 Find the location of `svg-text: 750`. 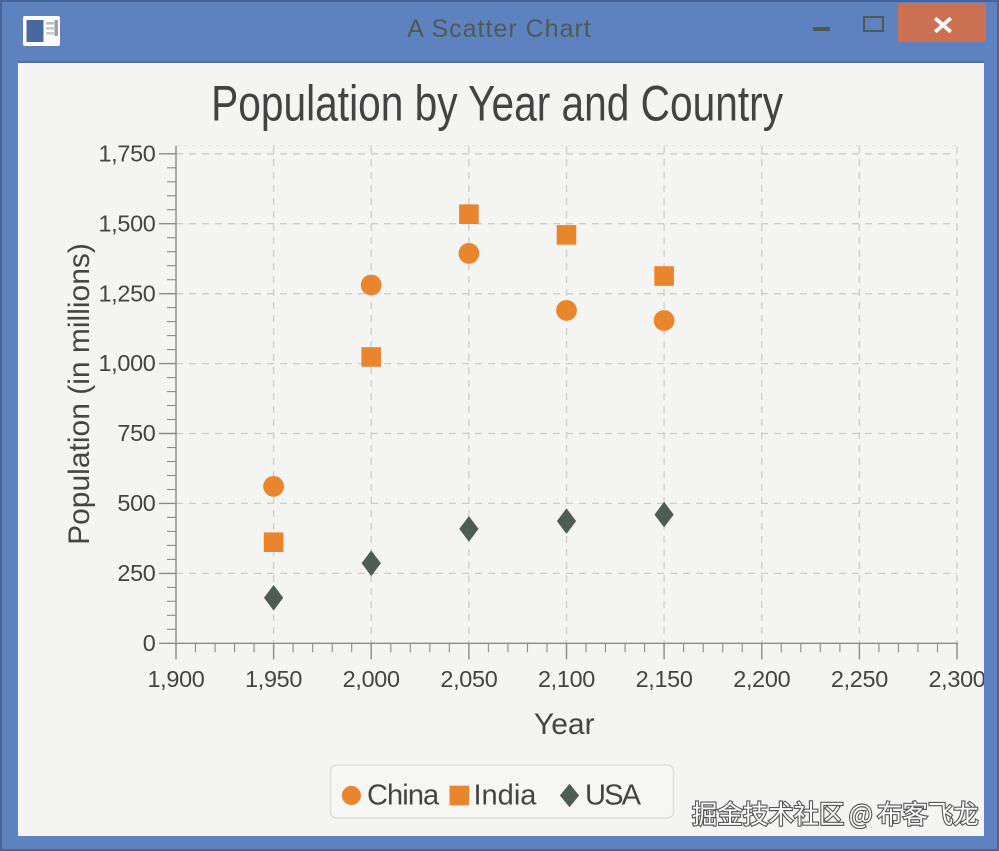

svg-text: 750 is located at coordinates (136, 433).